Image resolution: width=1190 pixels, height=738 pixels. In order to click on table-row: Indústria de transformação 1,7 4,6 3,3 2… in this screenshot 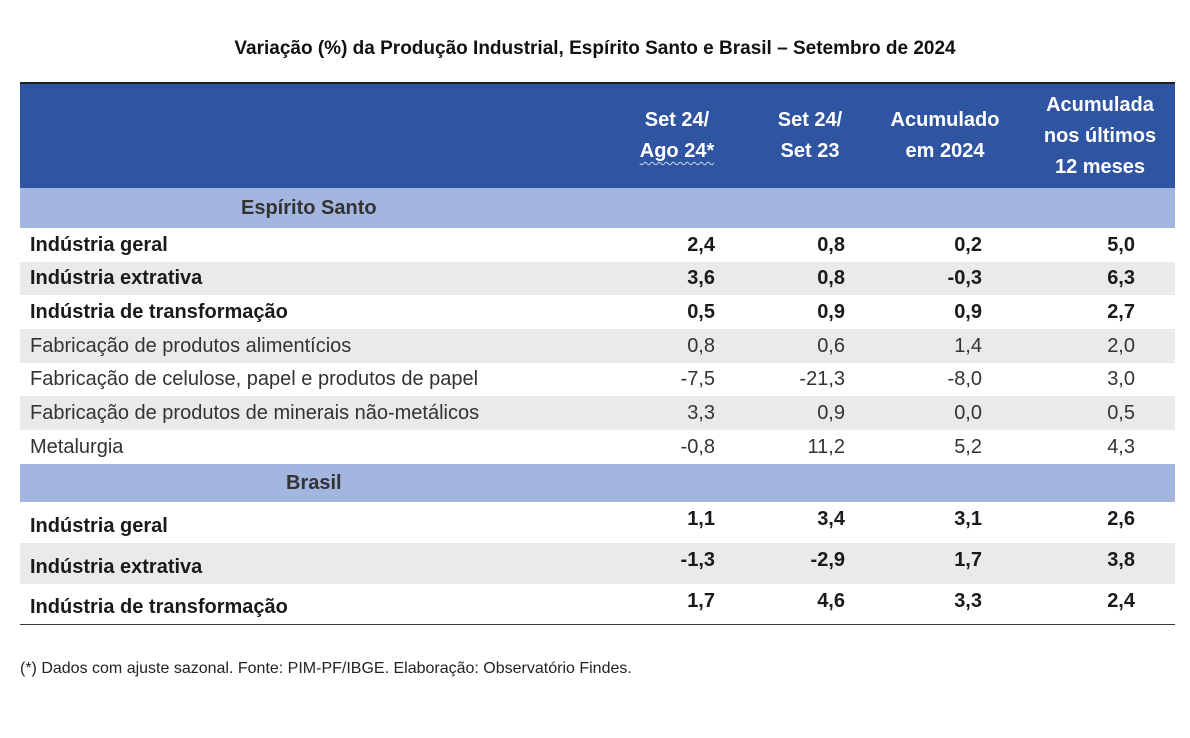, I will do `click(597, 604)`.